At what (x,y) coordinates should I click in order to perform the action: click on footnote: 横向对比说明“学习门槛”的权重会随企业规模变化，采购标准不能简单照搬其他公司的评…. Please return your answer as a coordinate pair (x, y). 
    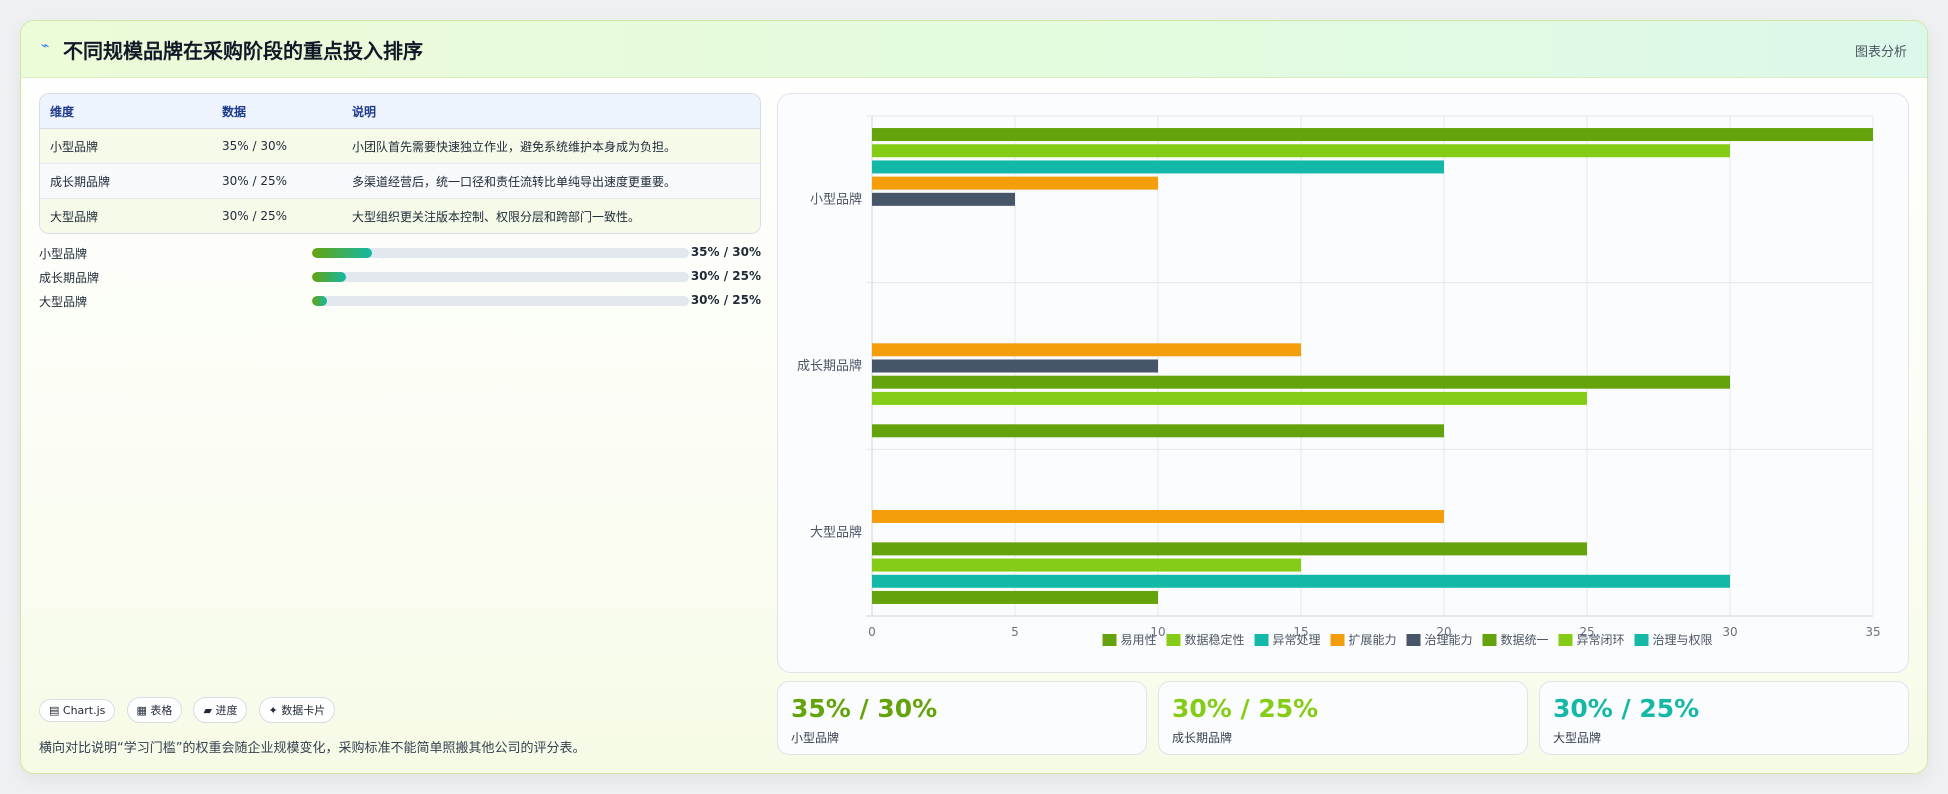
    Looking at the image, I should click on (312, 748).